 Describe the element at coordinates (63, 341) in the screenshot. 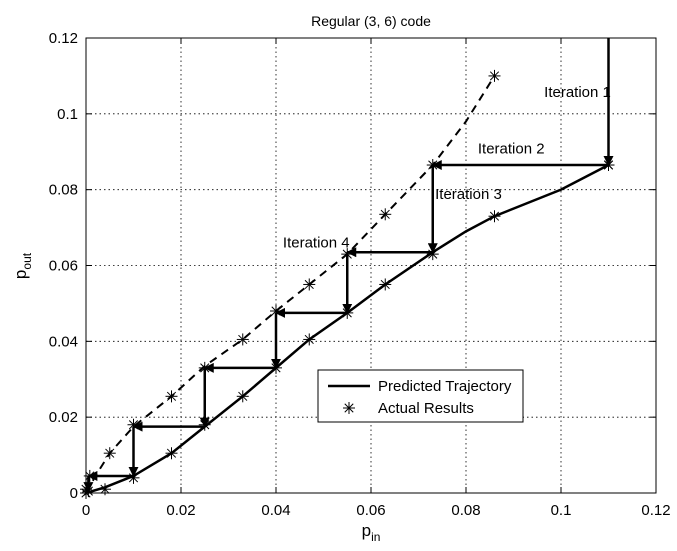

I see `y-tick-label: 0.04` at that location.